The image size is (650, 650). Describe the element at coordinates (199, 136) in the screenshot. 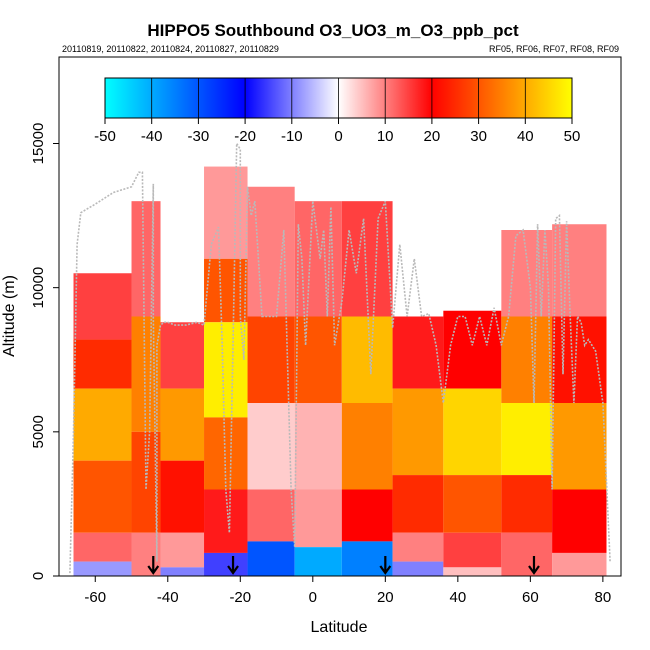

I see `colorbar-tick-label: -30` at that location.